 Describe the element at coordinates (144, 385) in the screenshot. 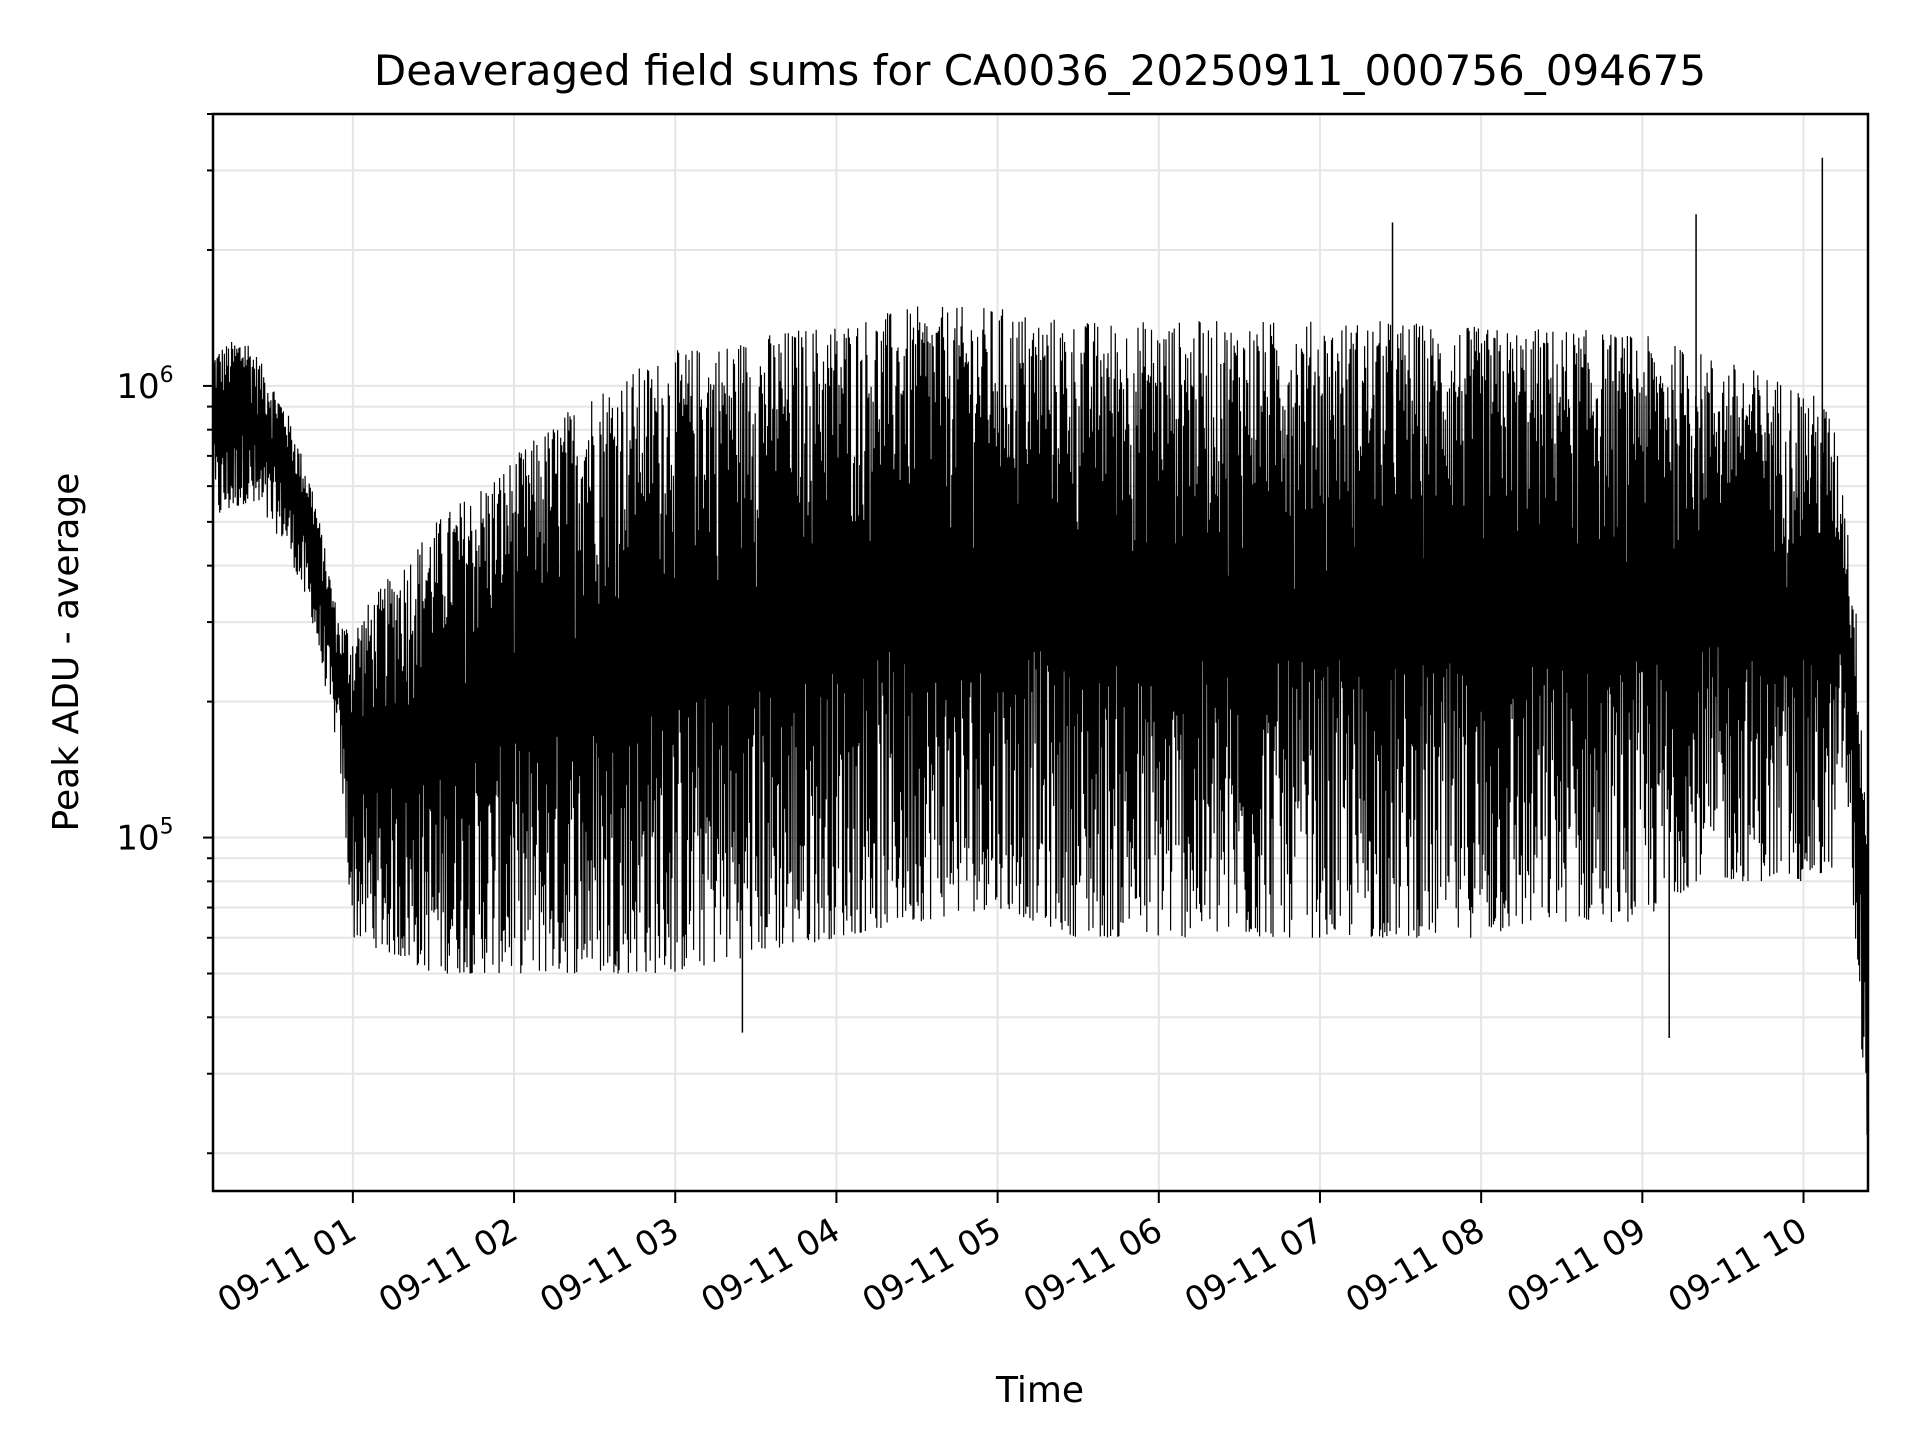

I see `y-tick-label: 10⁶` at that location.